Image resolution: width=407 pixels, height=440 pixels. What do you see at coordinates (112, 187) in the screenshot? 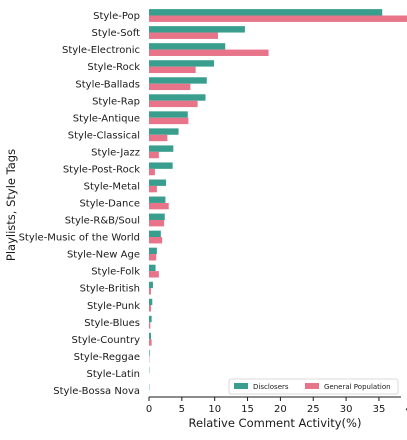
I see `category-label: Style-Metal` at bounding box center [112, 187].